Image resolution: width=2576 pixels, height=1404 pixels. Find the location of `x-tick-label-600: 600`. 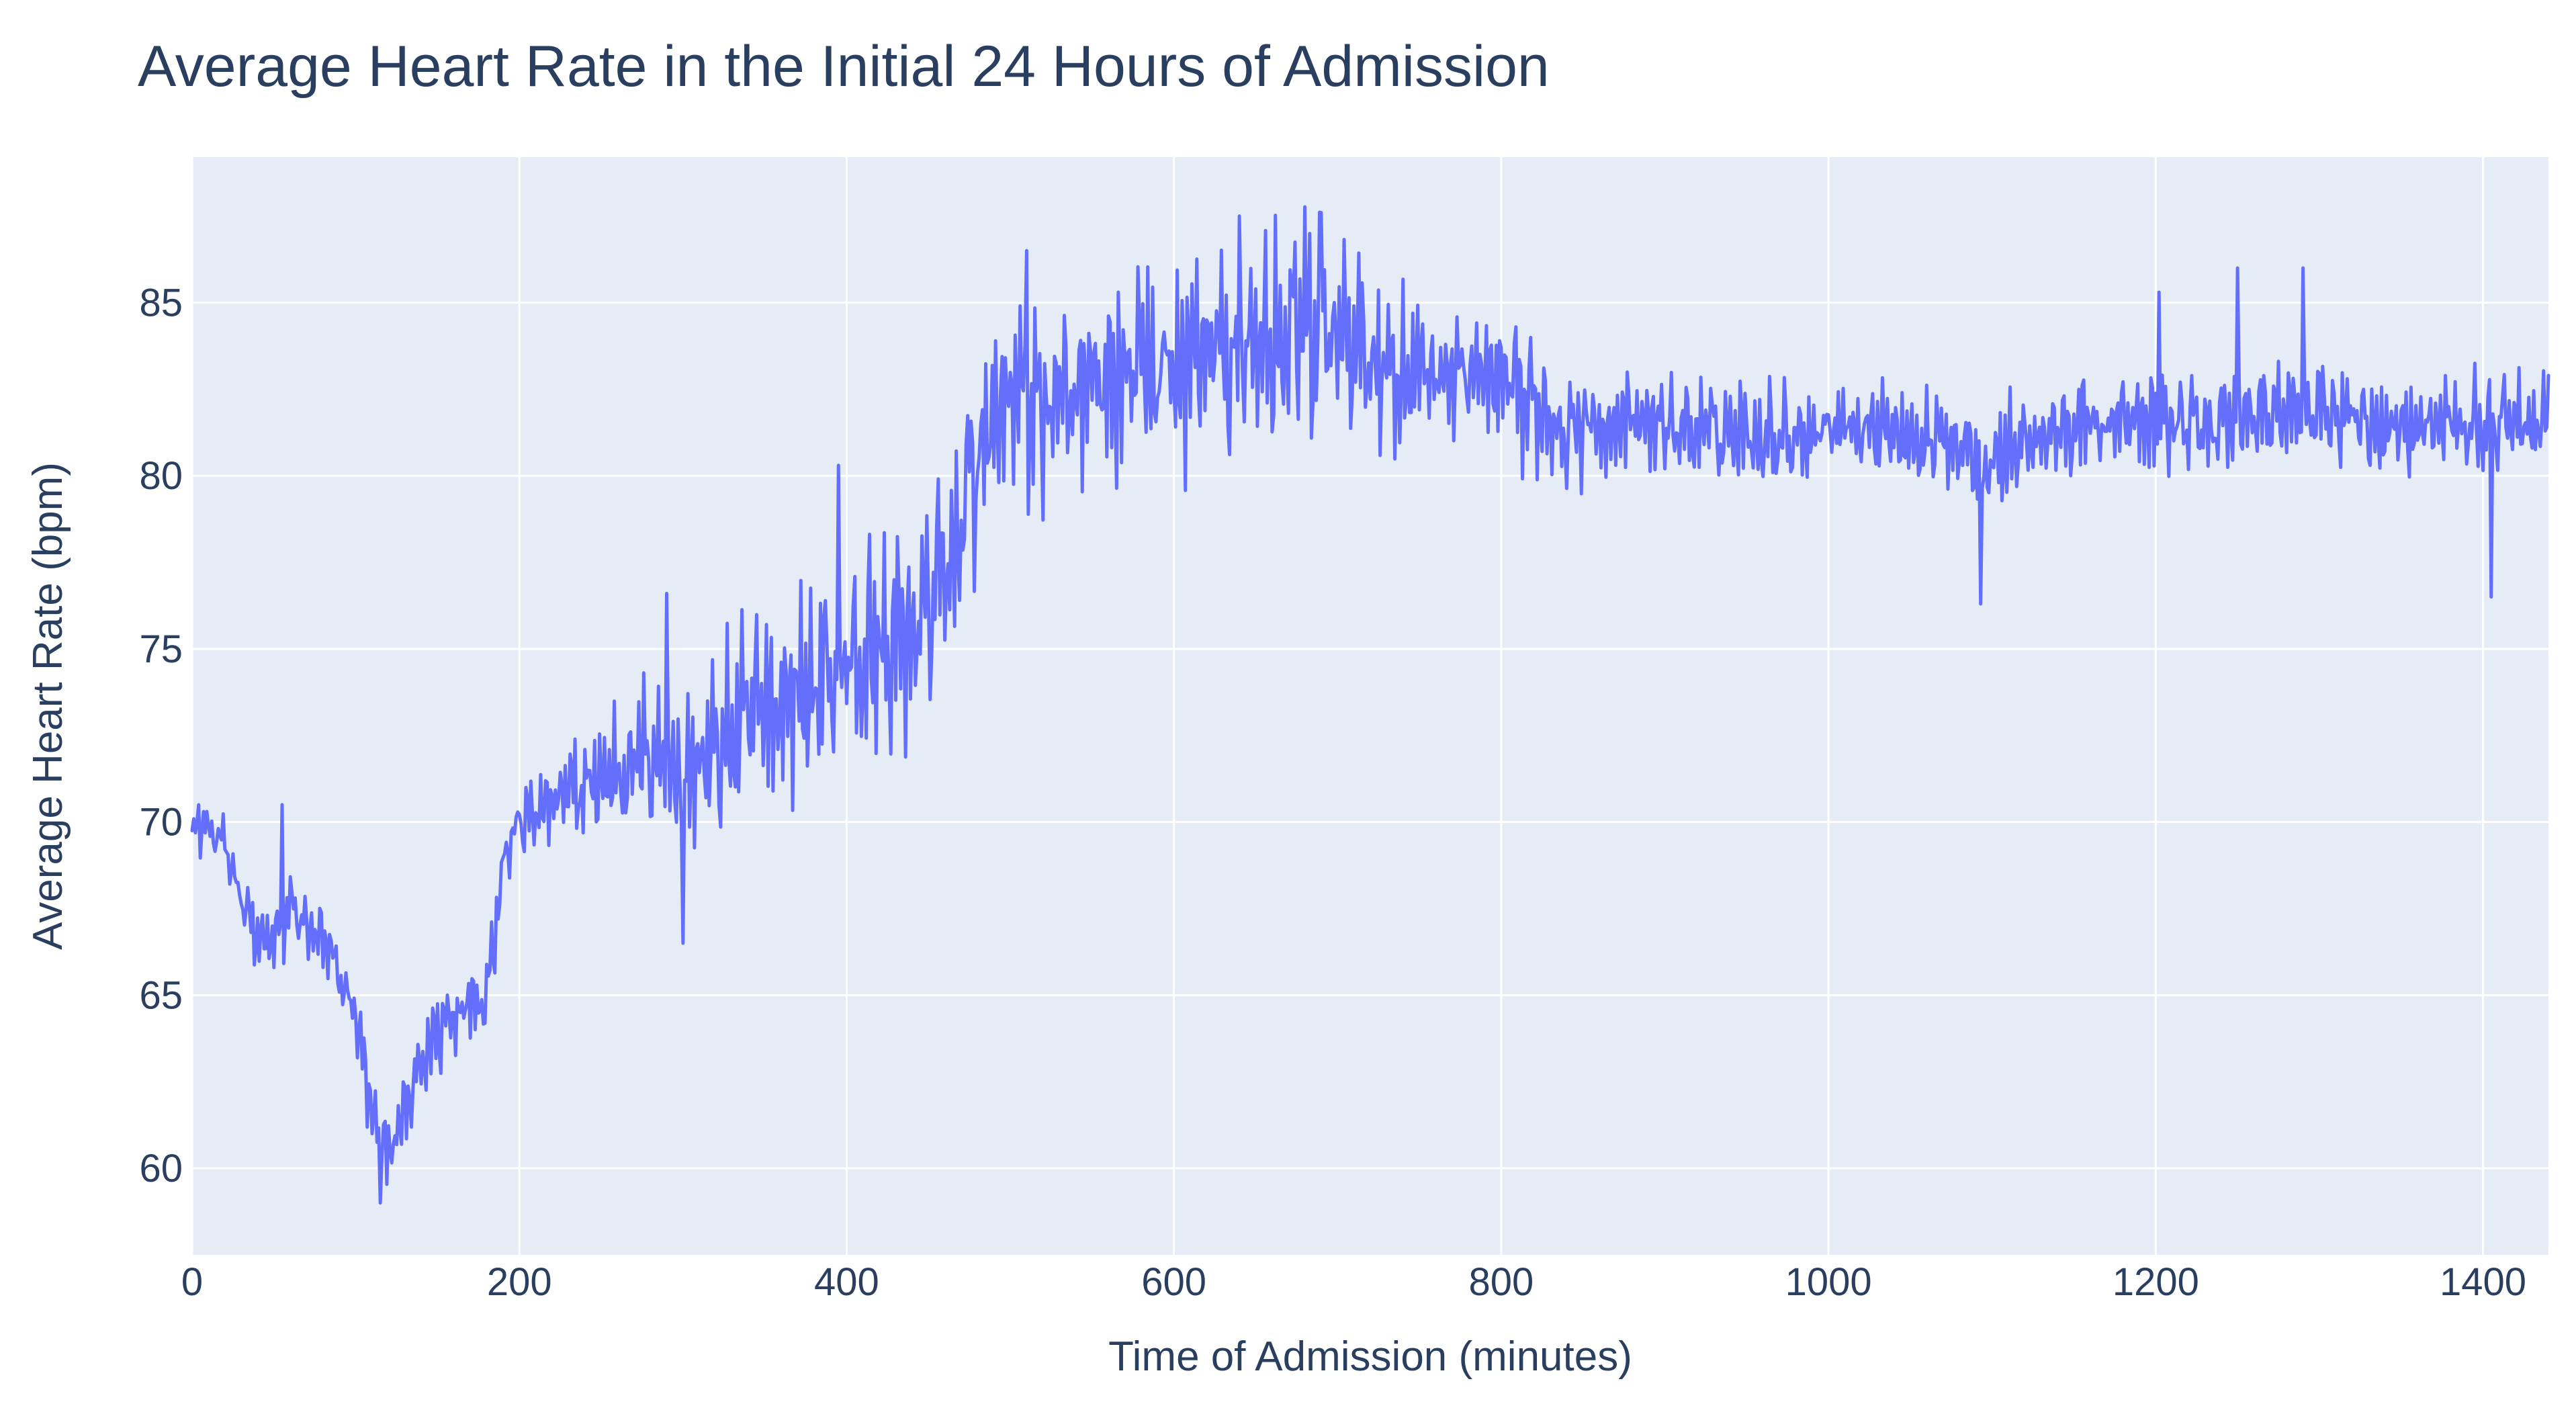

x-tick-label-600: 600 is located at coordinates (1173, 1282).